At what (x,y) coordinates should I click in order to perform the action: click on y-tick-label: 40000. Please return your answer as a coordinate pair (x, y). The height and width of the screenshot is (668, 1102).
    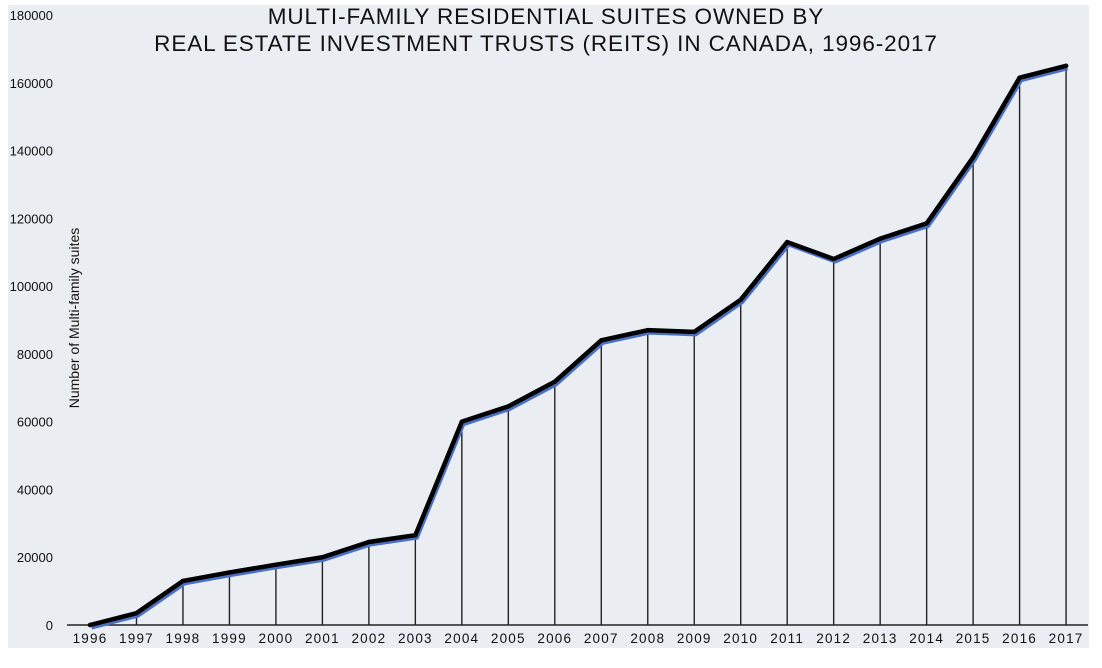
    Looking at the image, I should click on (35, 489).